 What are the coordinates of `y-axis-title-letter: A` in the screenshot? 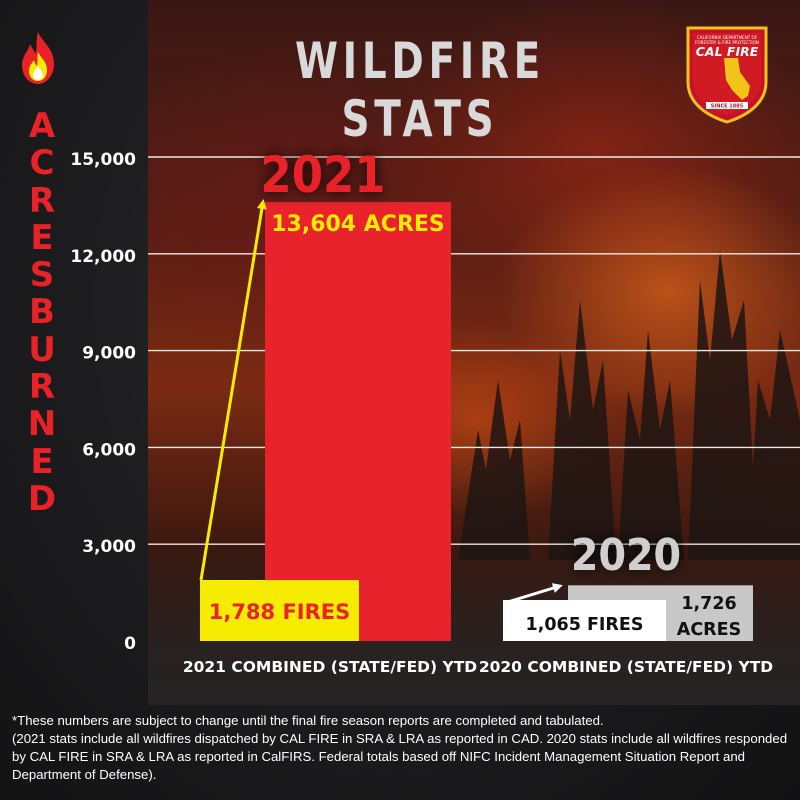 It's located at (42, 126).